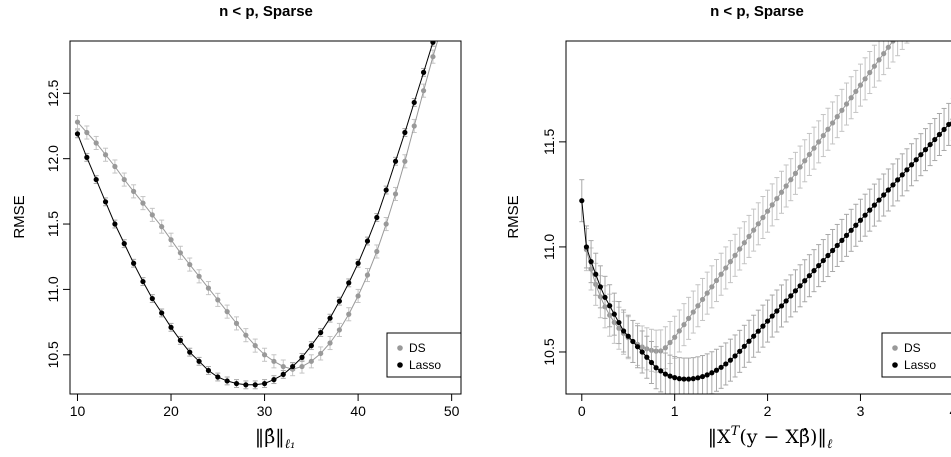 This screenshot has width=951, height=457. What do you see at coordinates (920, 365) in the screenshot?
I see `panel-right-legend-label-lasso: Lasso` at bounding box center [920, 365].